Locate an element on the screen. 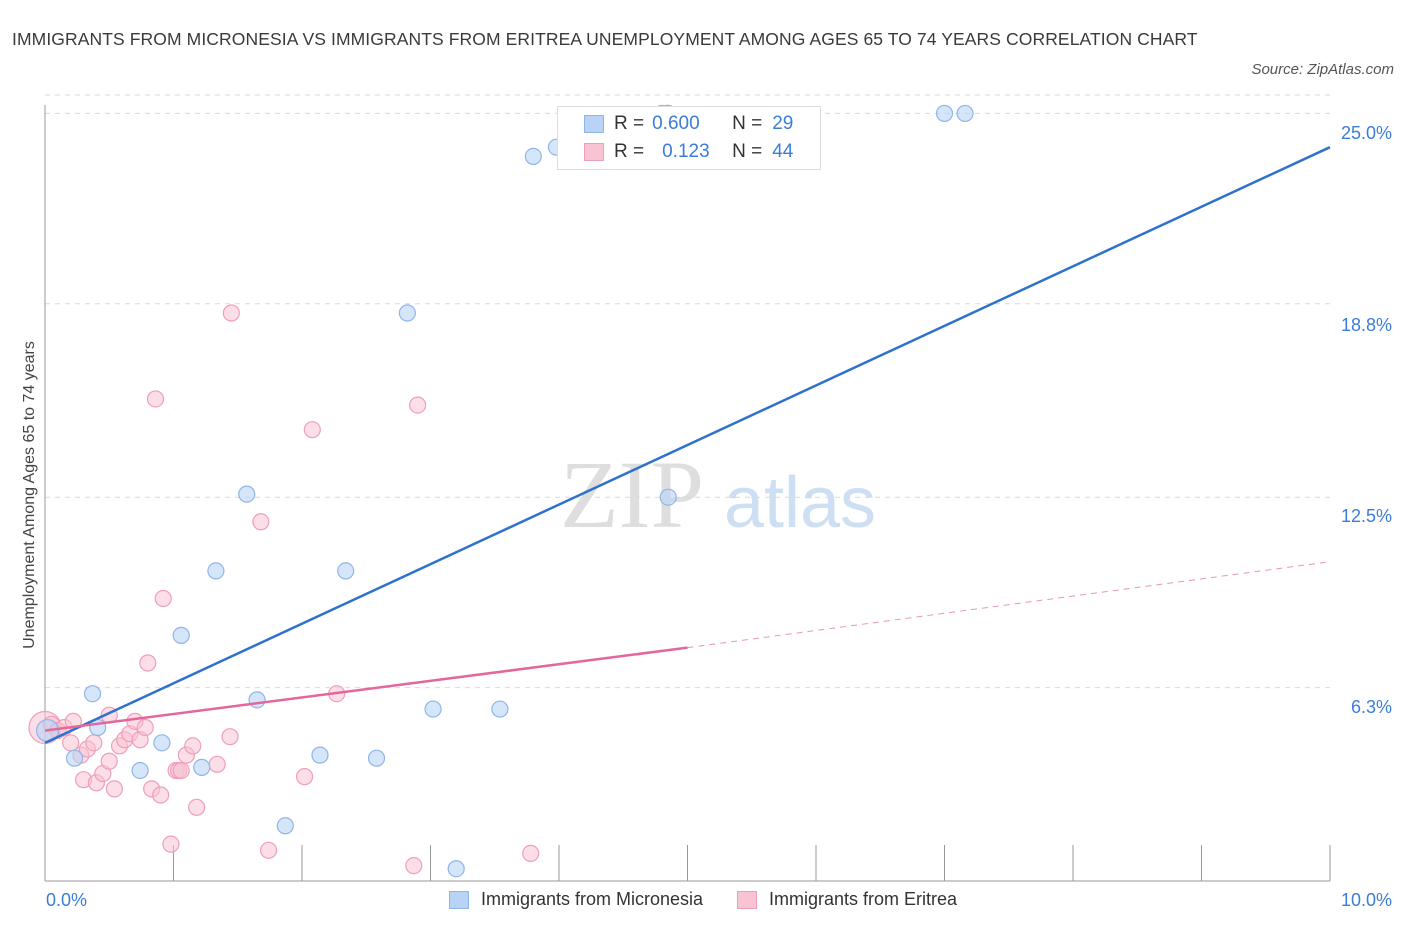 Image resolution: width=1406 pixels, height=930 pixels. correlation-legend: R = 0.600 N = 29 R = 0.123 N = 44 is located at coordinates (689, 138).